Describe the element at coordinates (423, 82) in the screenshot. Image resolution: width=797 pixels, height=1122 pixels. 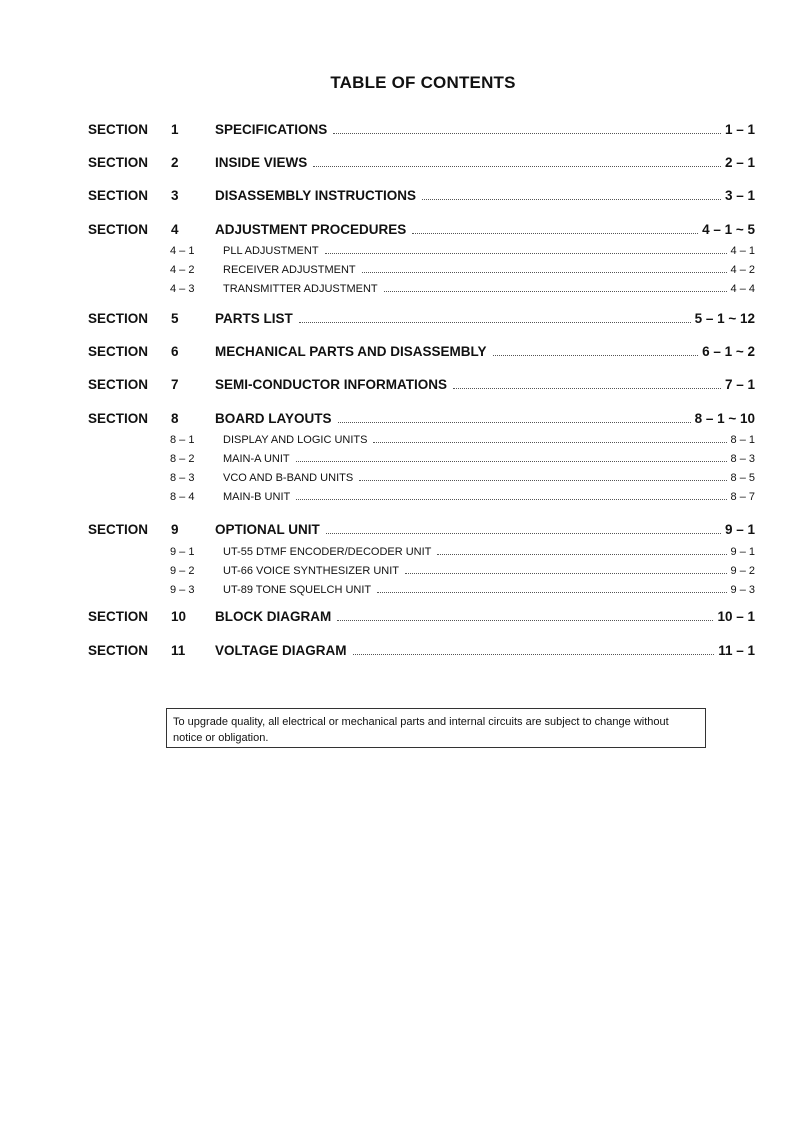
I see `page-title: TABLE OF CONTENTS` at that location.